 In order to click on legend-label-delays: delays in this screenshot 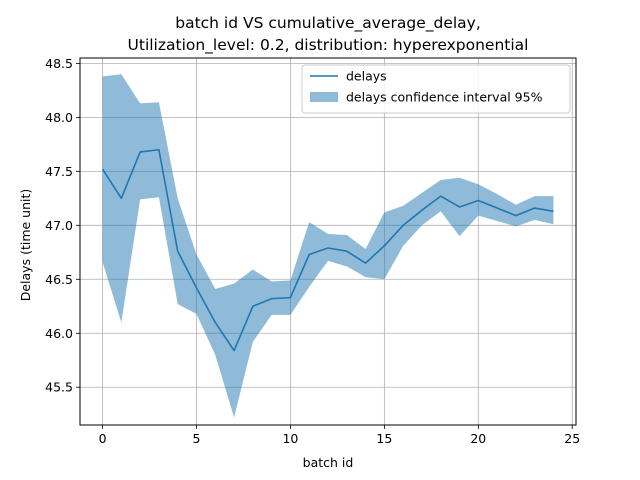, I will do `click(366, 76)`.